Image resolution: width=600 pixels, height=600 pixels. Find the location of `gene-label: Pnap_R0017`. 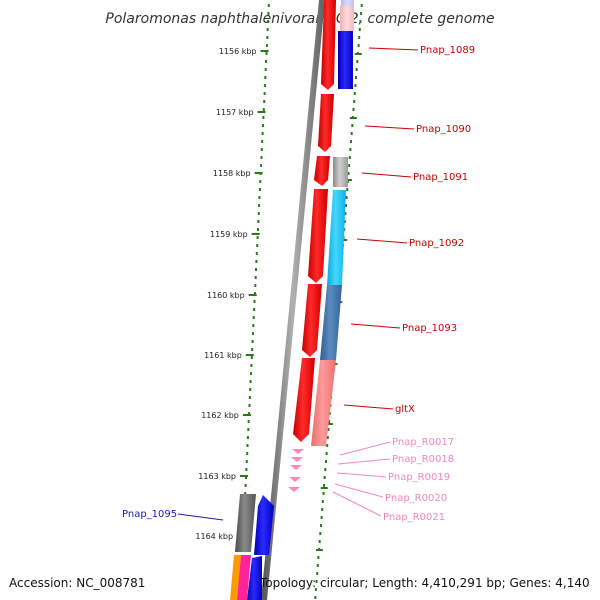

gene-label: Pnap_R0017 is located at coordinates (423, 442).